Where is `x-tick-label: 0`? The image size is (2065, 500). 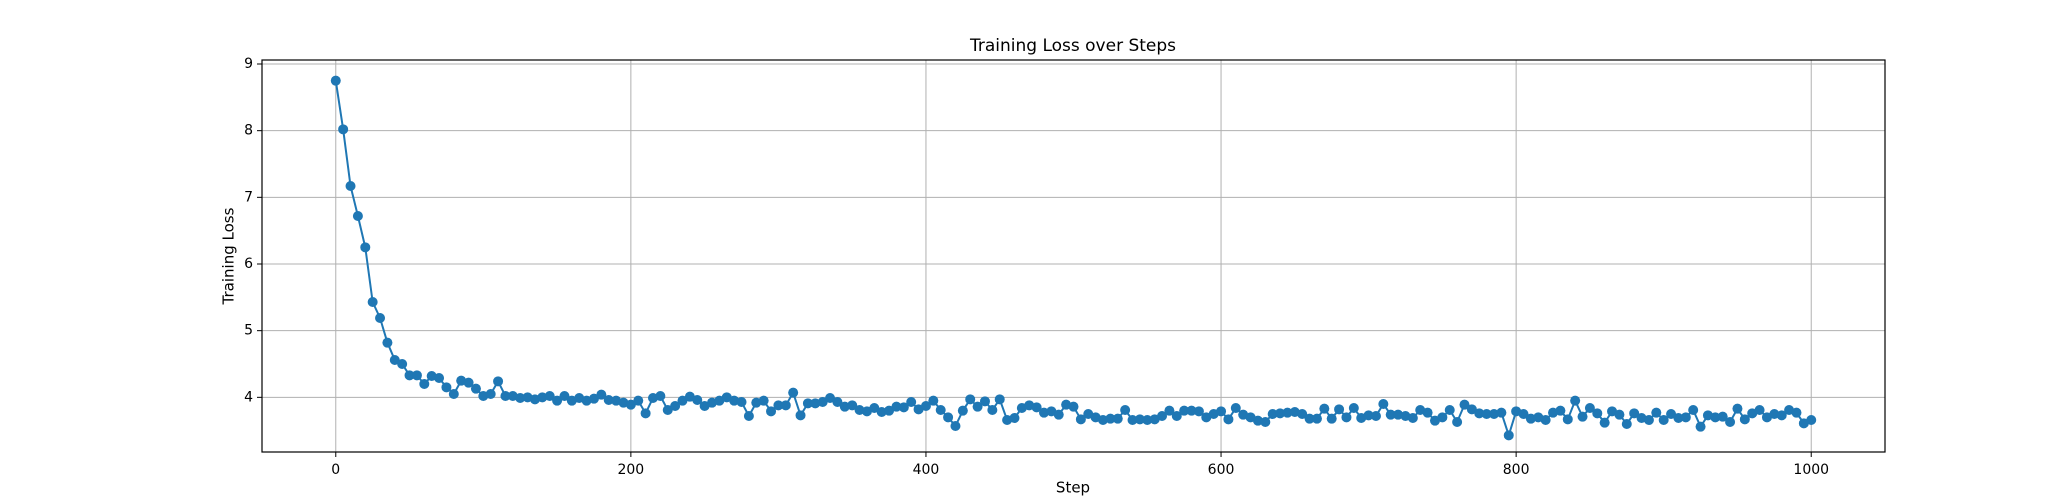 x-tick-label: 0 is located at coordinates (335, 470).